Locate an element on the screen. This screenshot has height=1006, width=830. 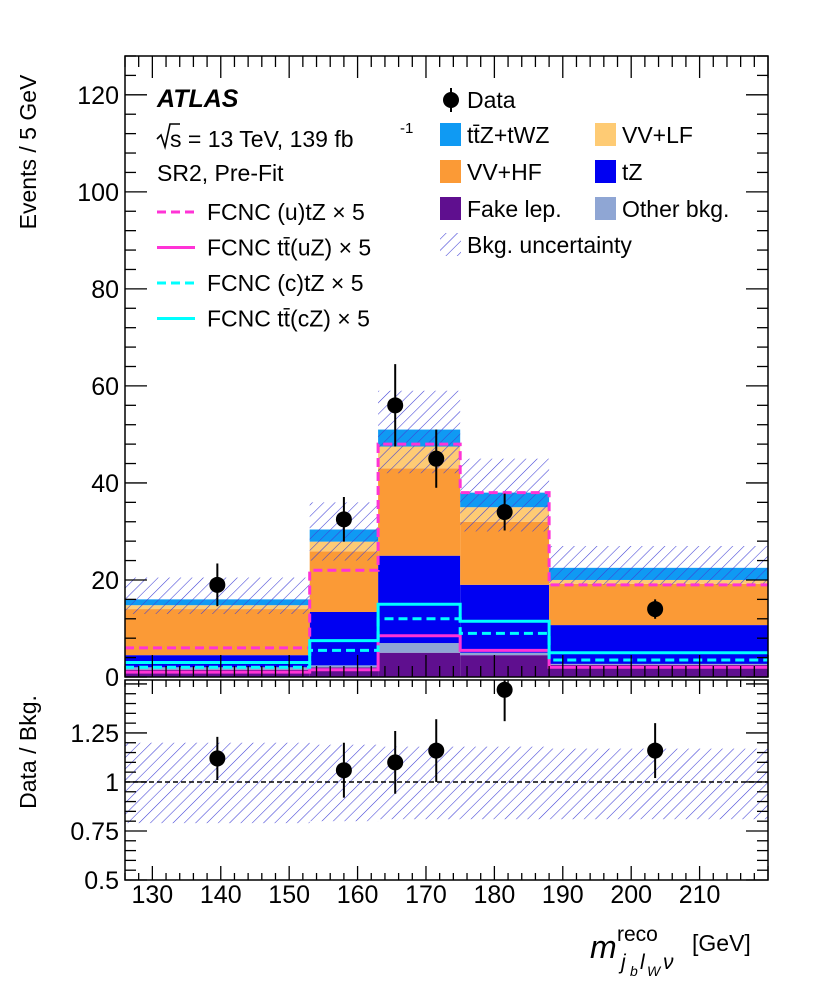
x-axis-var: m is located at coordinates (603, 947).